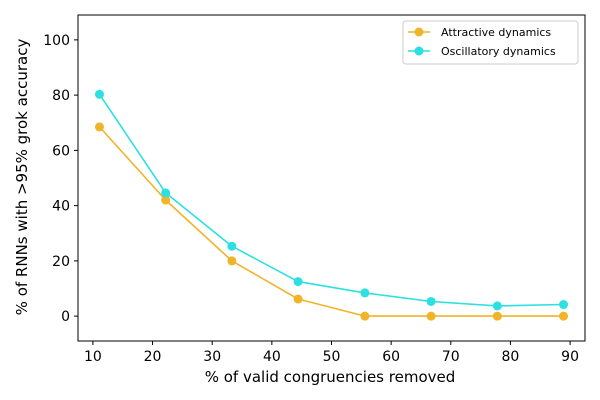  I want to click on y-tick-label: 40, so click(61, 207).